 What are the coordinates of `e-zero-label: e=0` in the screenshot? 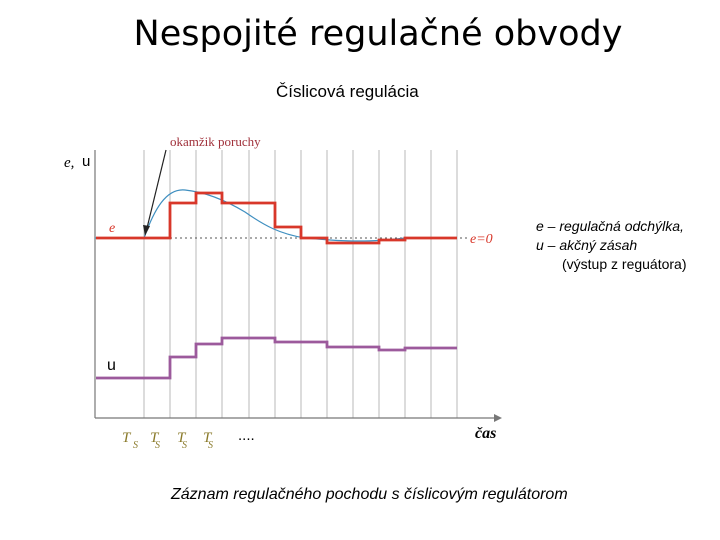 It's located at (481, 239).